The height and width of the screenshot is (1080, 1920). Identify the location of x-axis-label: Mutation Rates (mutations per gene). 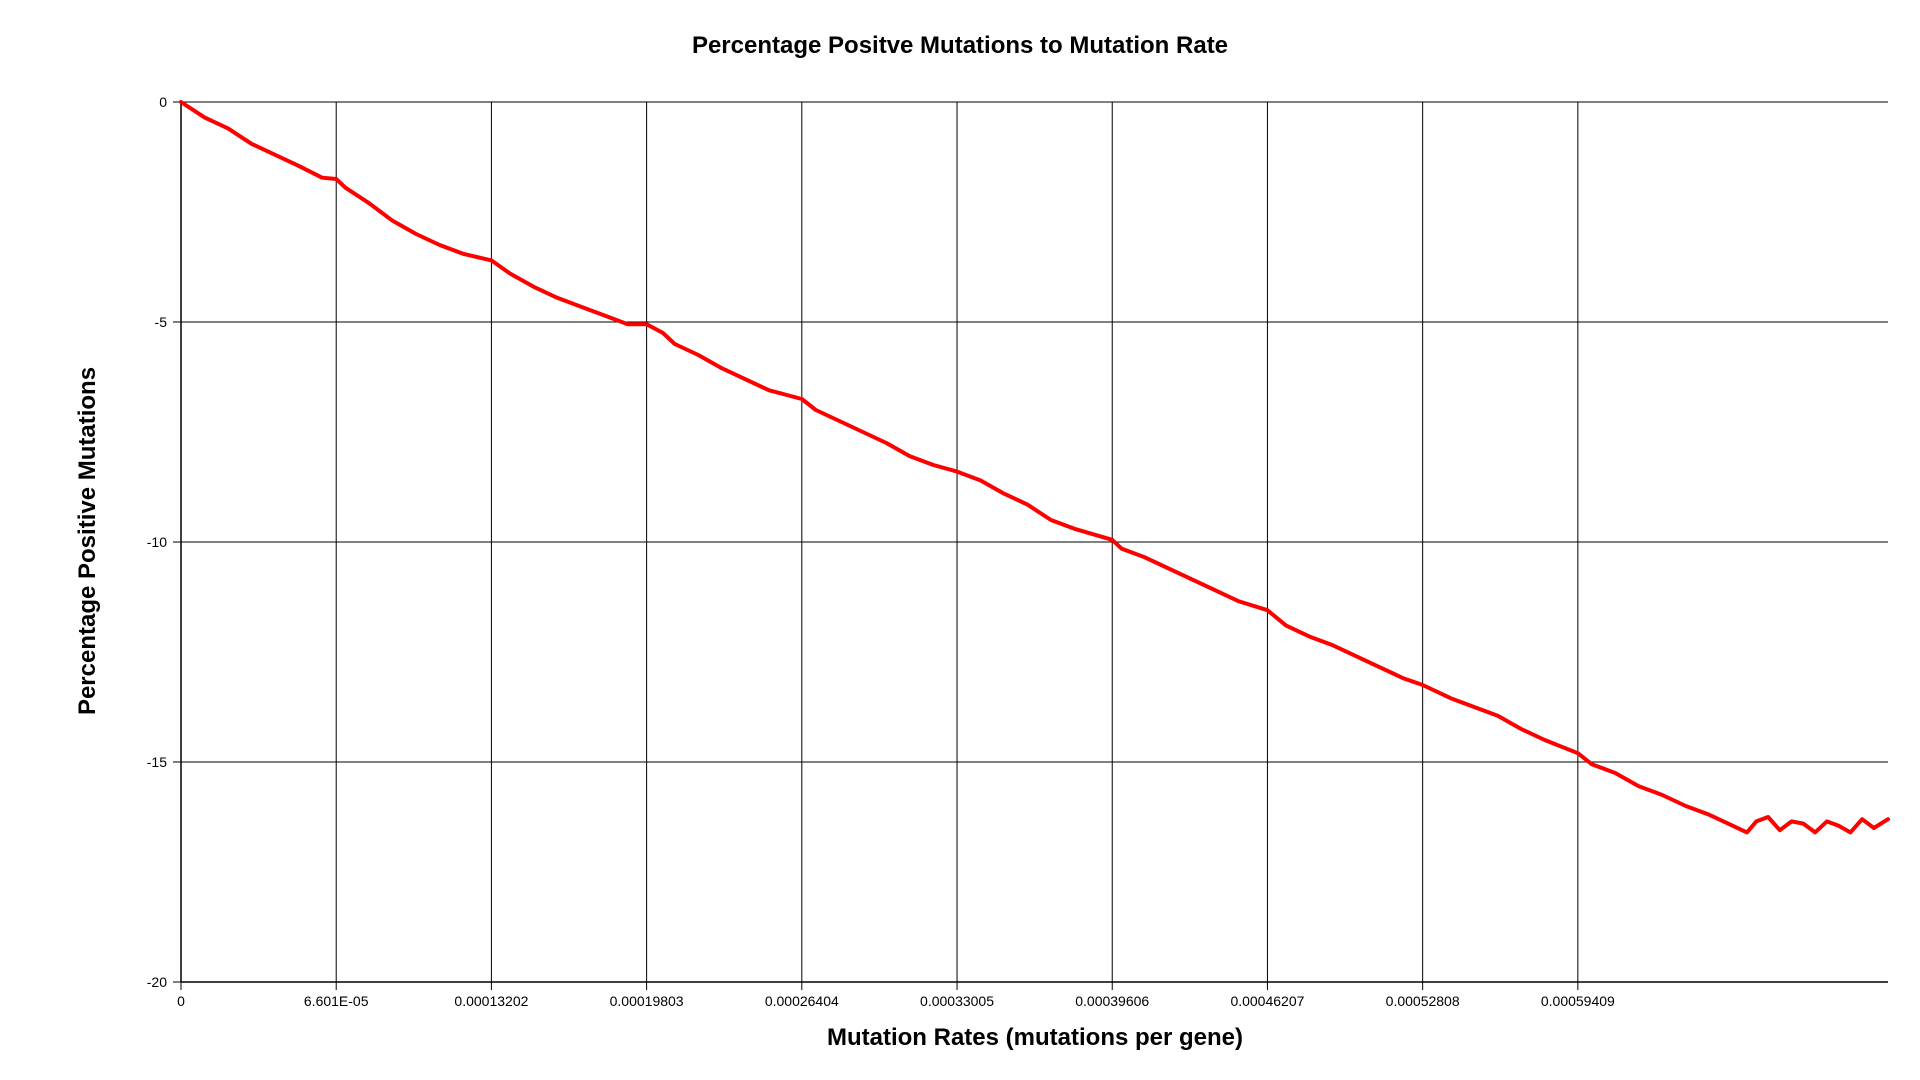
(1035, 1037).